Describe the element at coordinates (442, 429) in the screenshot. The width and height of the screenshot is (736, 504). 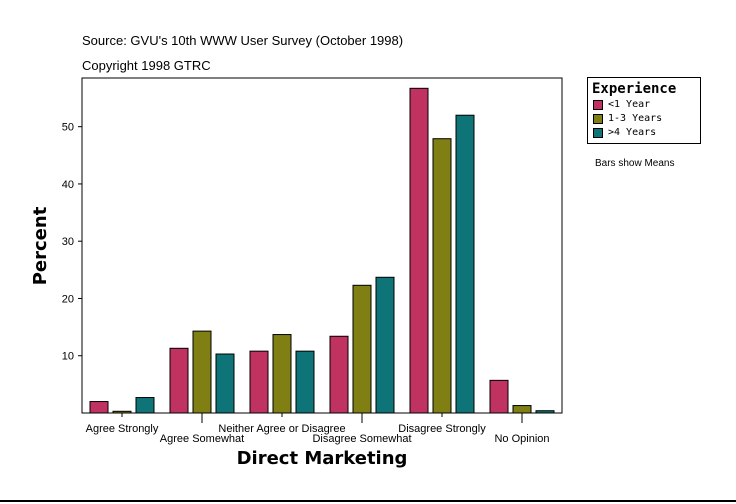
I see `x-tick-label: Disagree Strongly` at that location.